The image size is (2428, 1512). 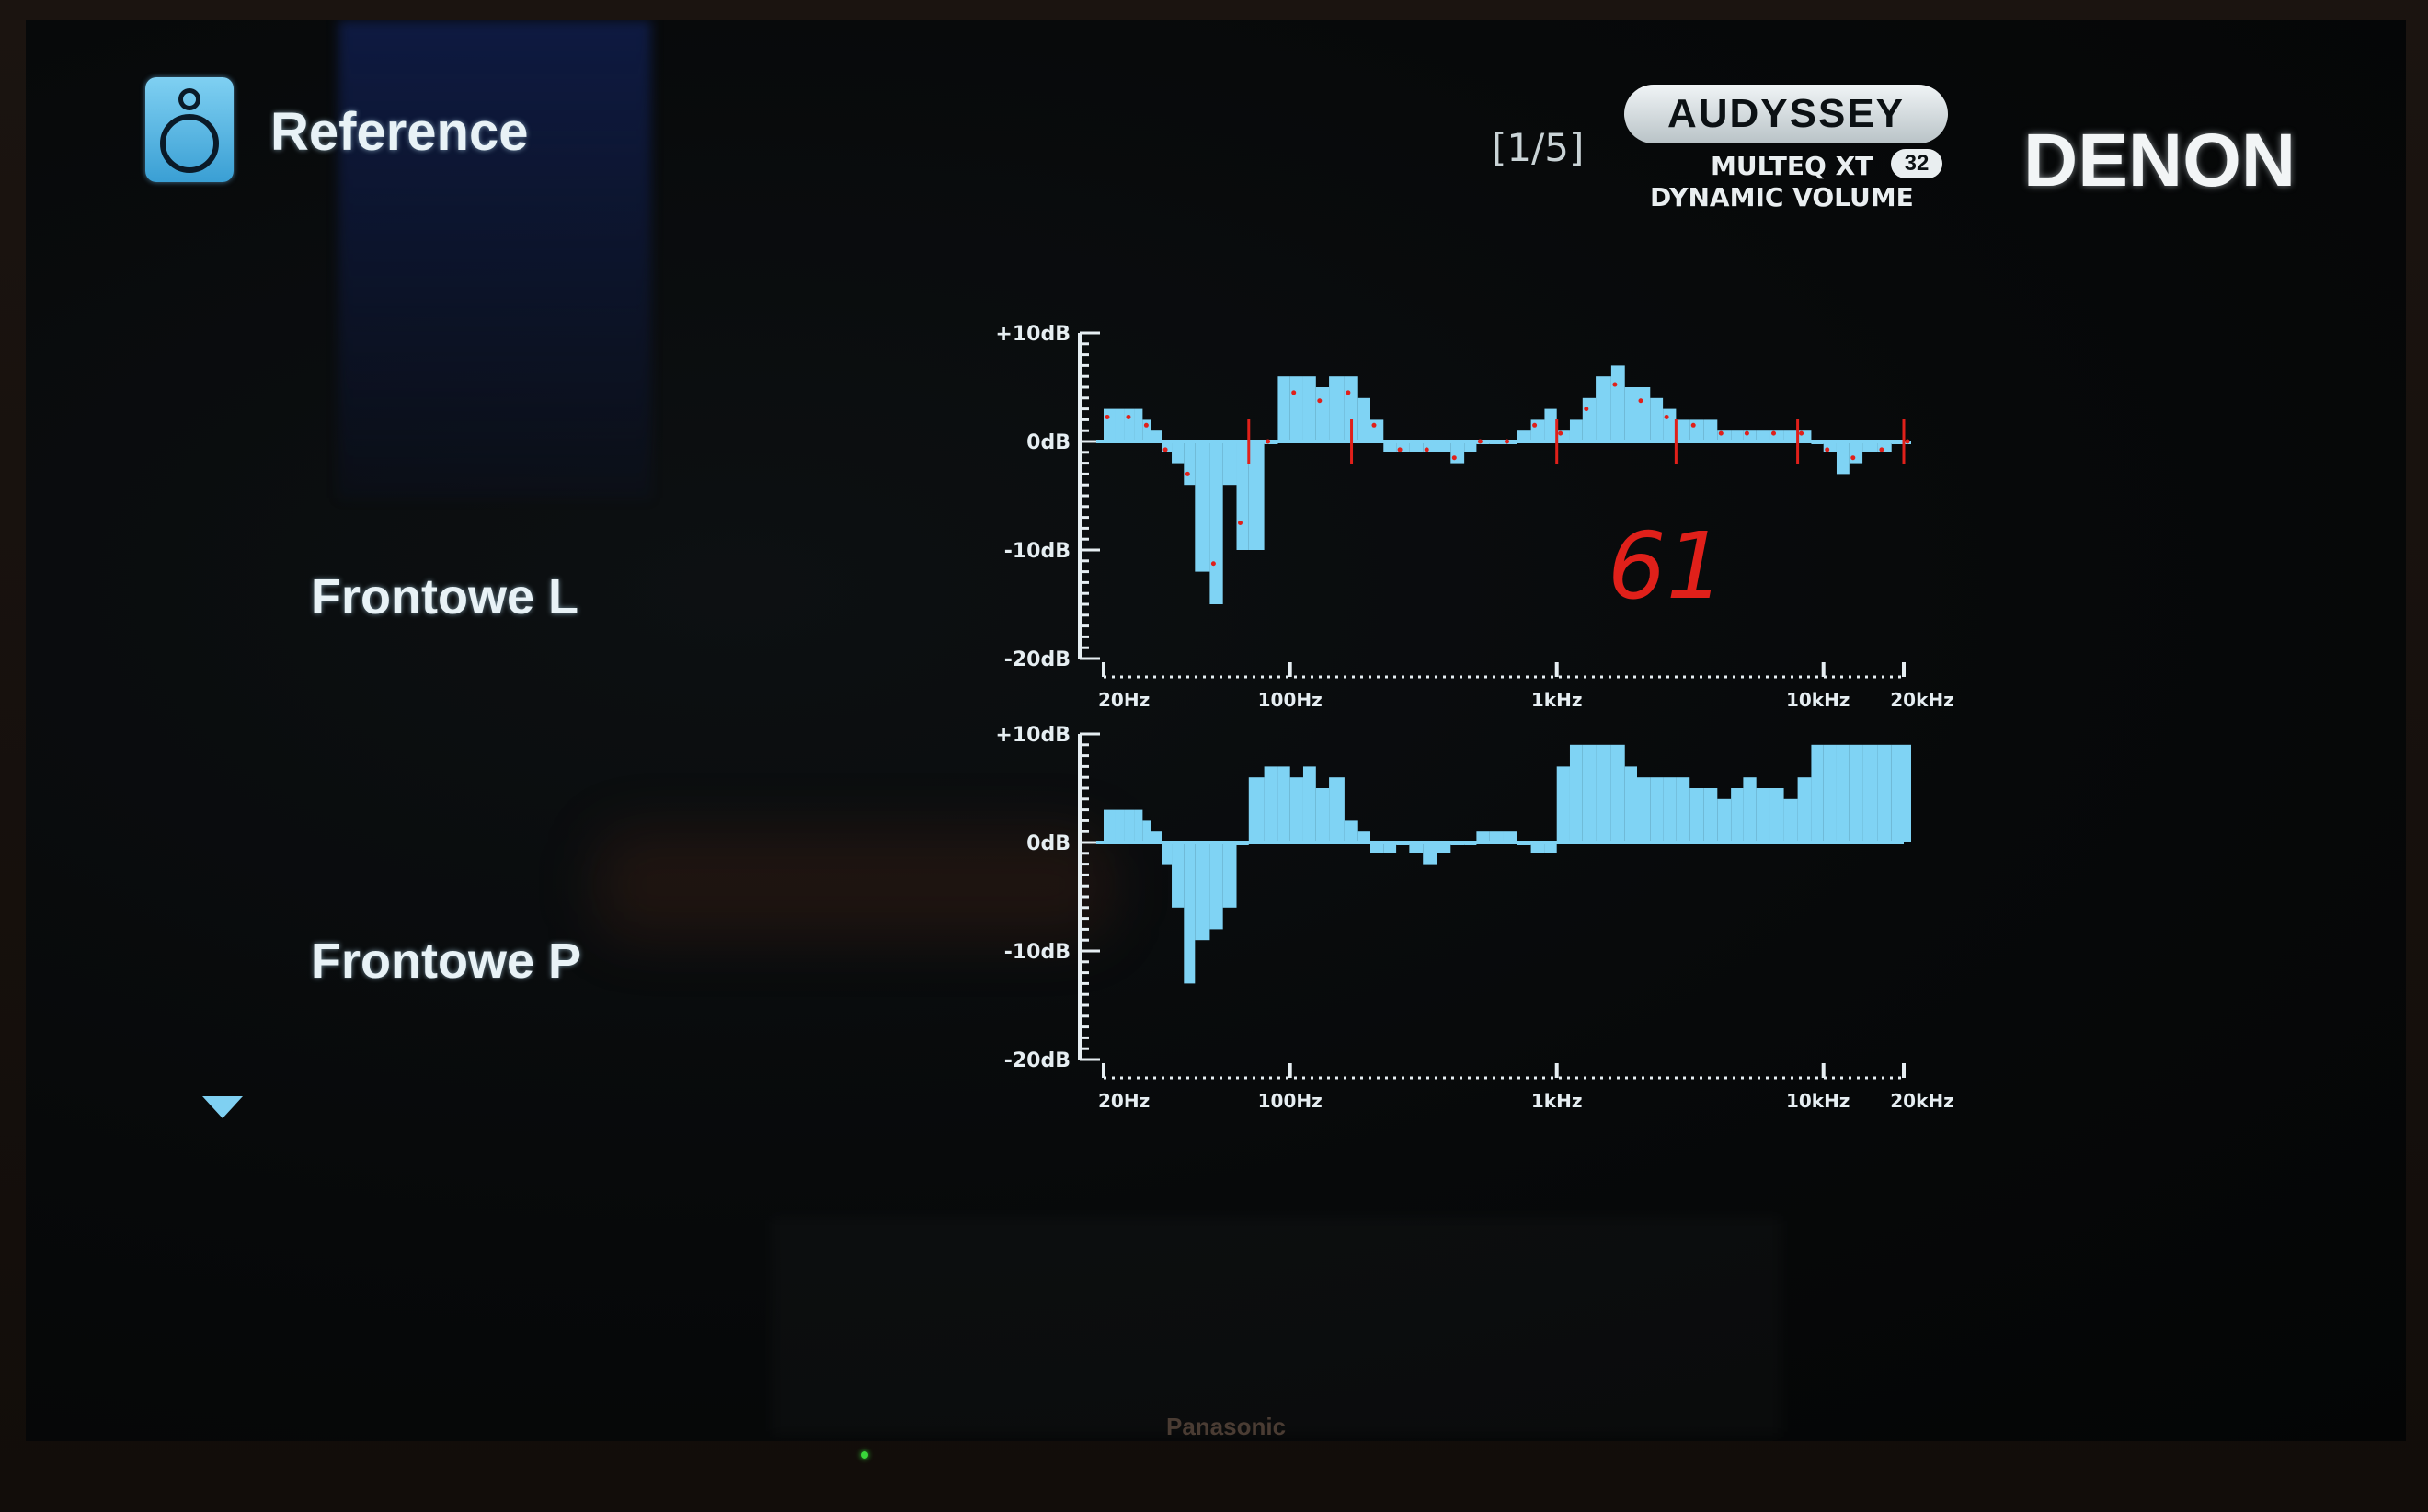 I want to click on window-reflection, so click(x=494, y=259).